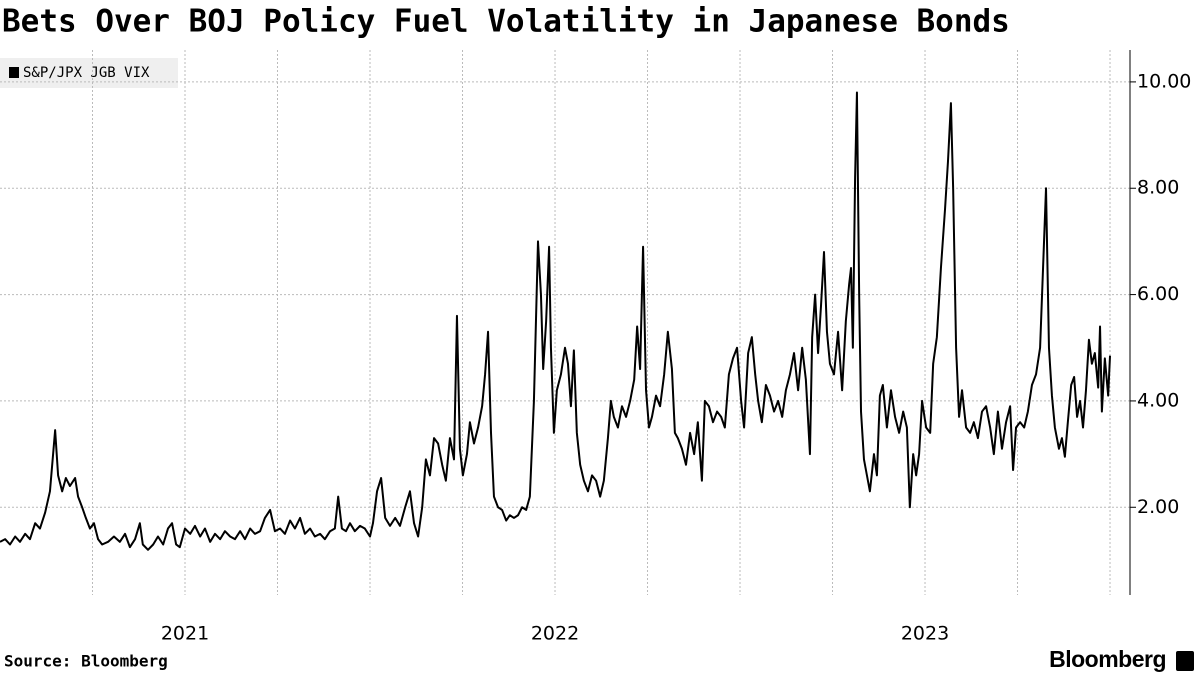  I want to click on legend-box, so click(89, 73).